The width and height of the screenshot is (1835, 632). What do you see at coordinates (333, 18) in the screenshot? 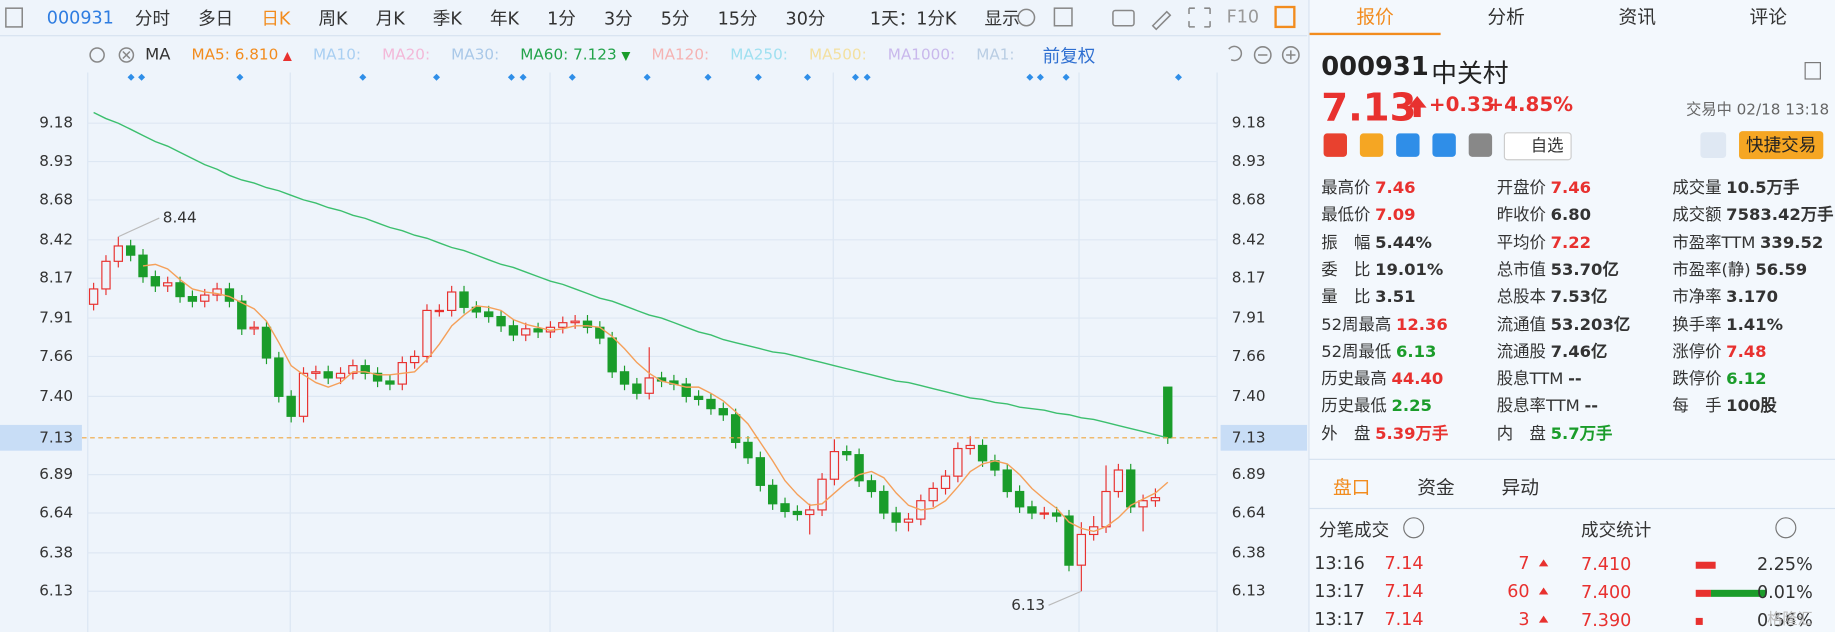
I see `period-button: 周K` at bounding box center [333, 18].